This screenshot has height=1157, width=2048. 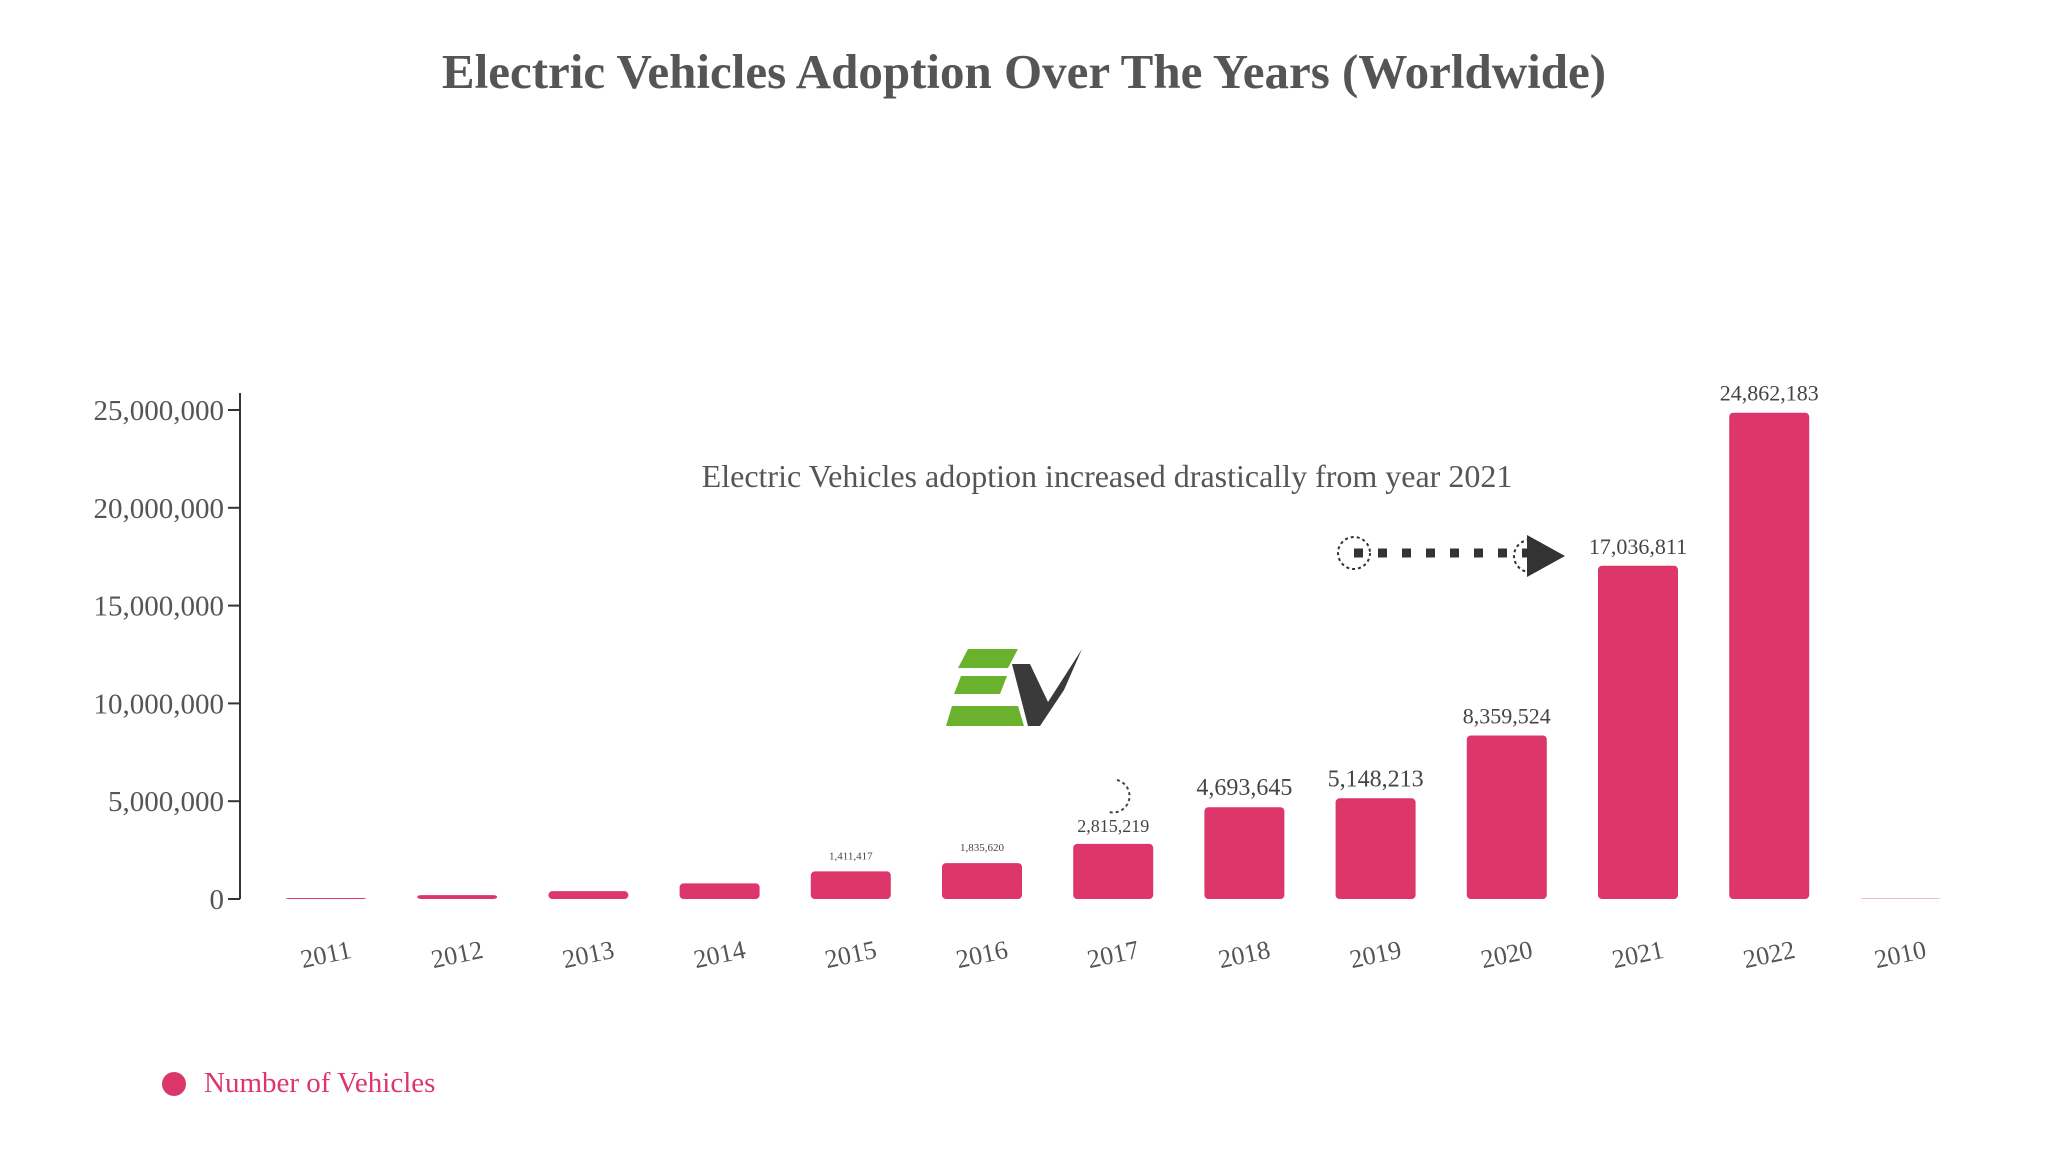 I want to click on y-tick-label: 20,000,000, so click(x=159, y=509).